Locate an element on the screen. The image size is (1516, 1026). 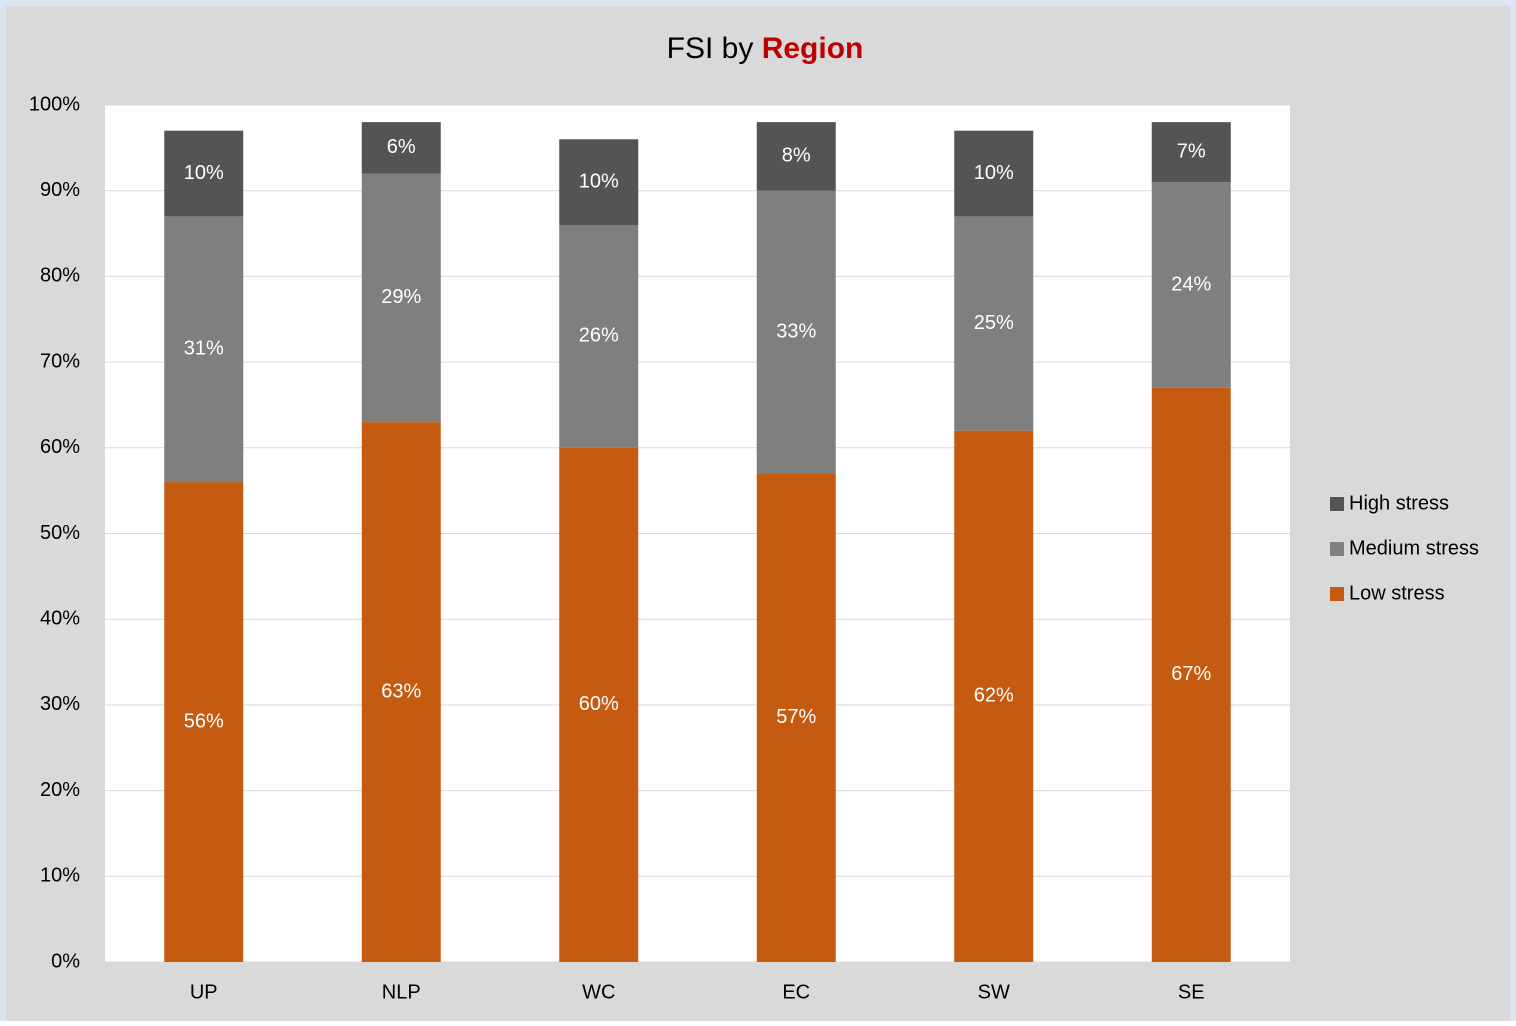
y-tick-label: 70% is located at coordinates (60, 361).